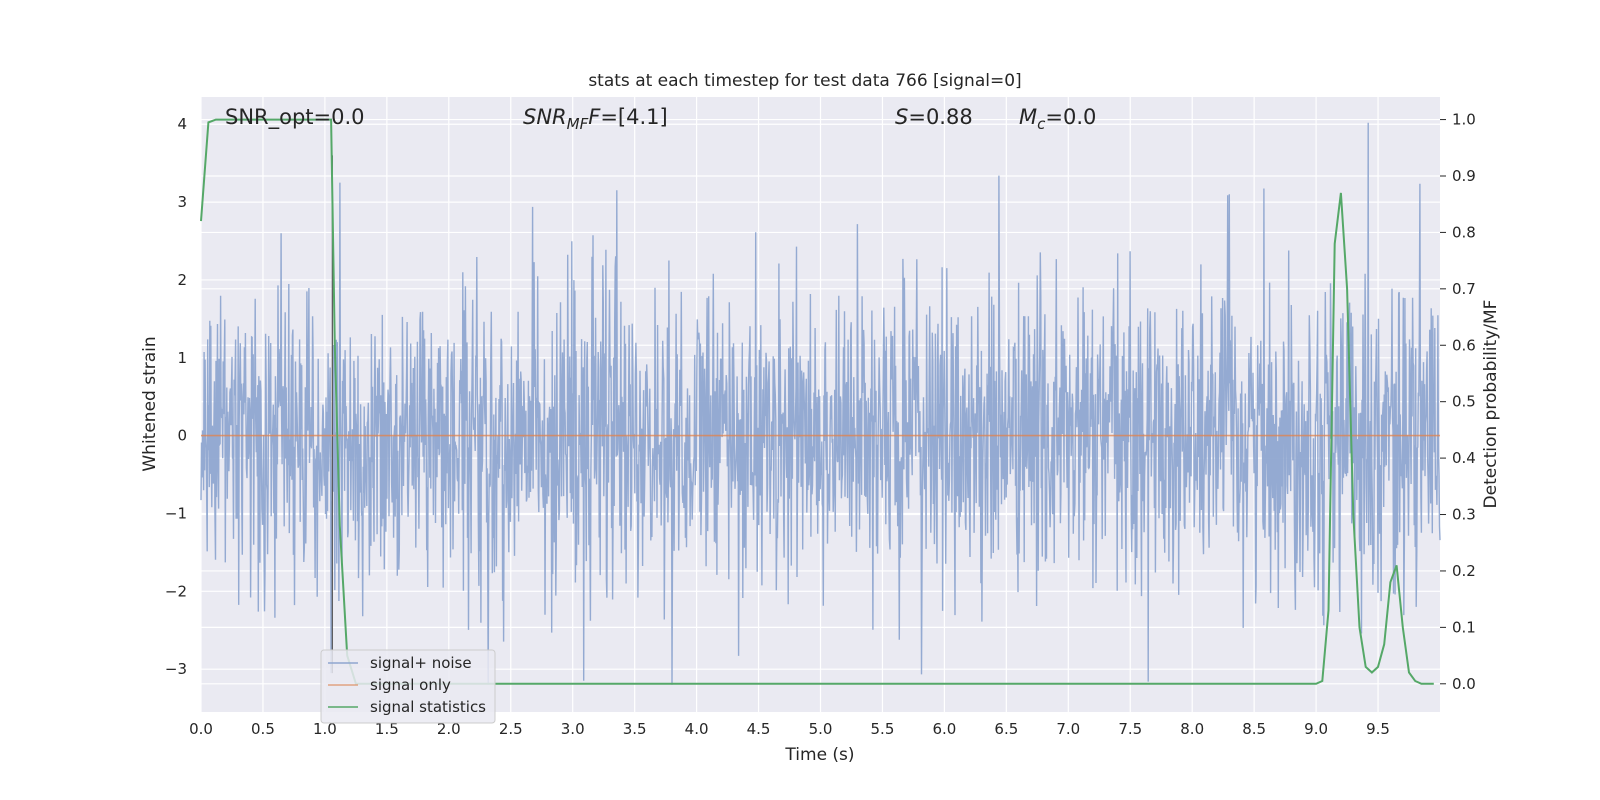 This screenshot has height=800, width=1600. I want to click on y-tick-label: 4, so click(182, 124).